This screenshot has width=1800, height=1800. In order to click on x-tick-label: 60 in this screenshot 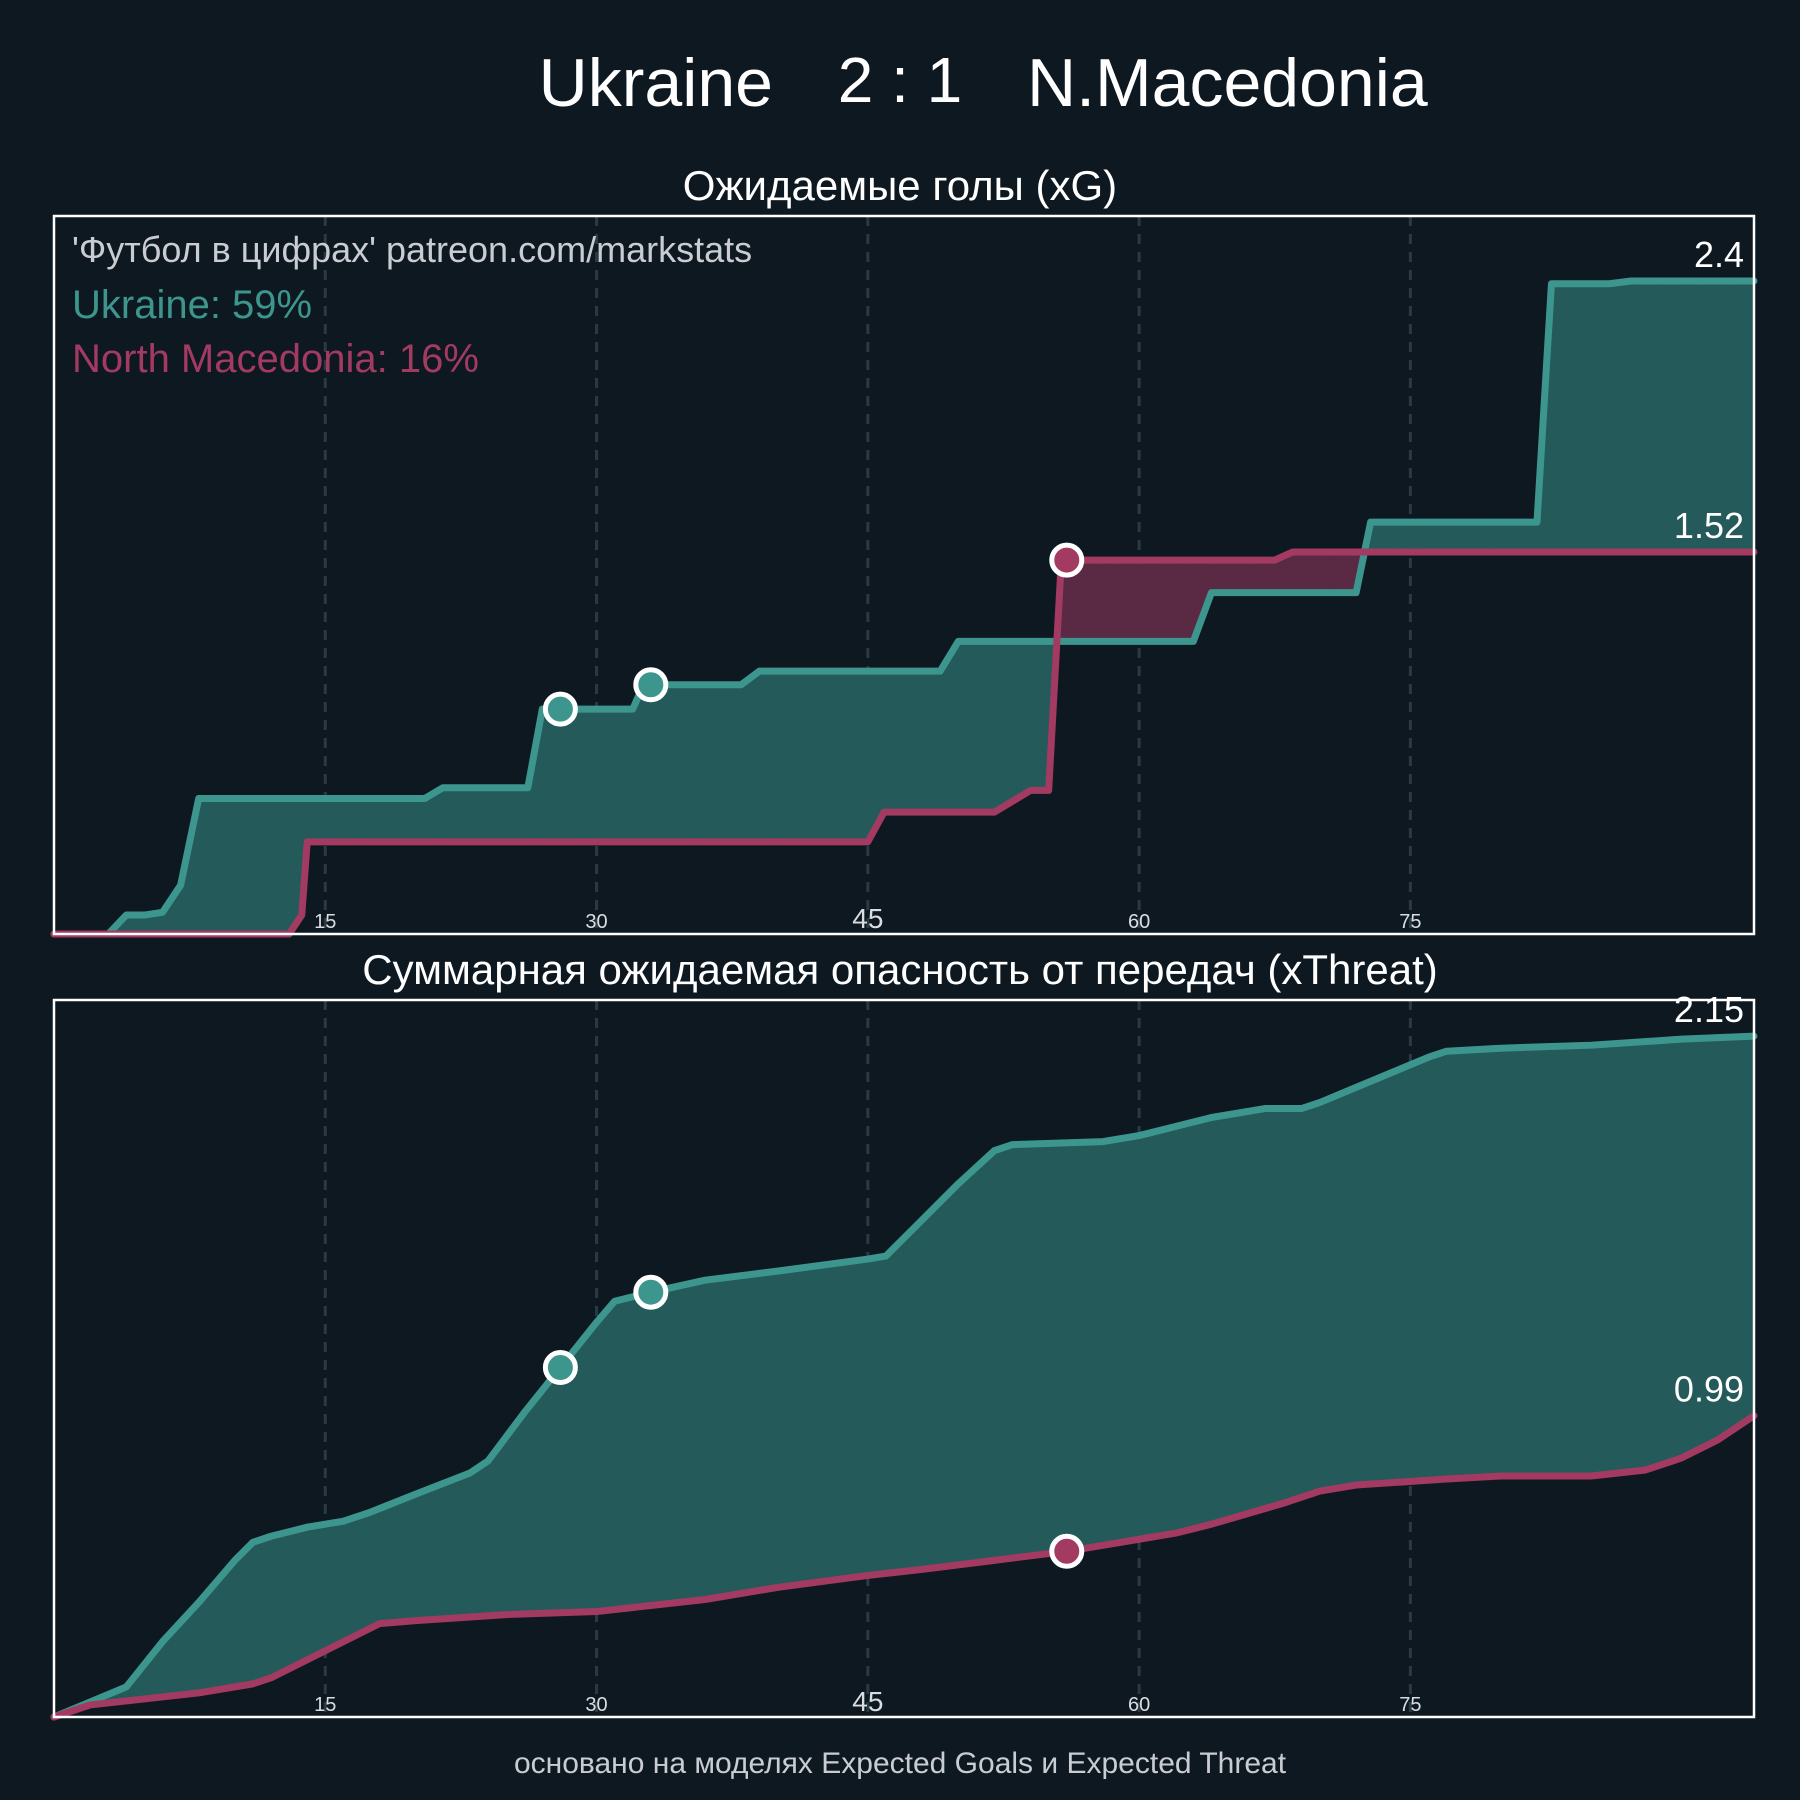, I will do `click(1139, 922)`.